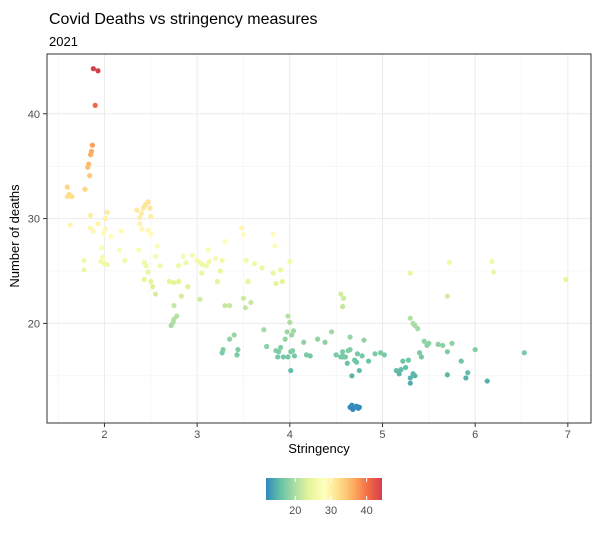 The image size is (601, 534). Describe the element at coordinates (290, 435) in the screenshot. I see `x-tick-label: 4` at that location.